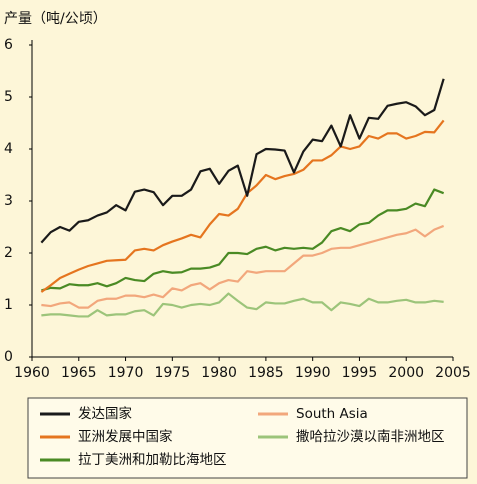 The height and width of the screenshot is (484, 477). What do you see at coordinates (105, 413) in the screenshot?
I see `legend-label: 发达国家` at bounding box center [105, 413].